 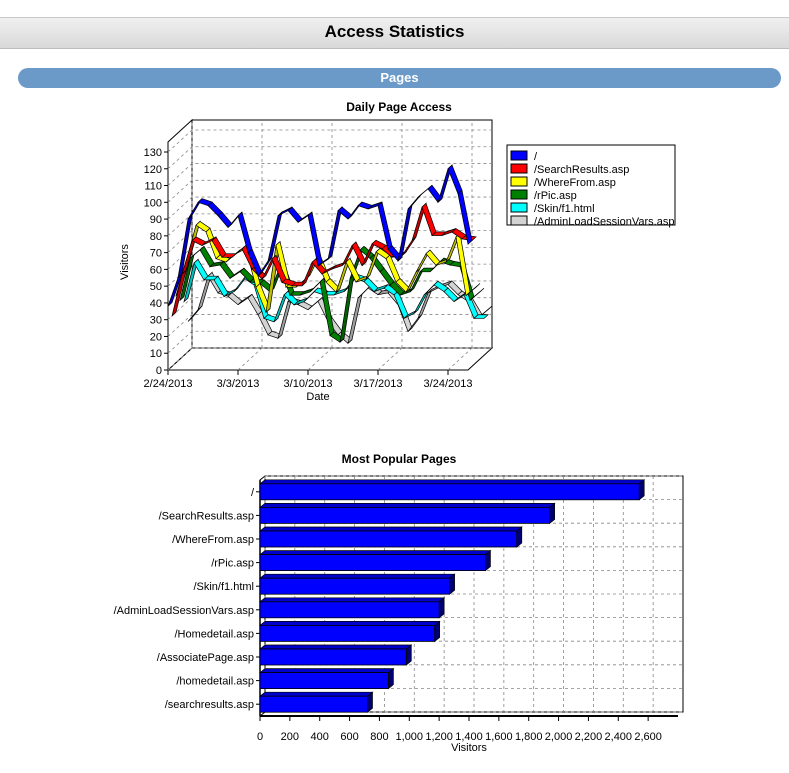 What do you see at coordinates (399, 459) in the screenshot?
I see `chart-title: Most Popular Pages` at bounding box center [399, 459].